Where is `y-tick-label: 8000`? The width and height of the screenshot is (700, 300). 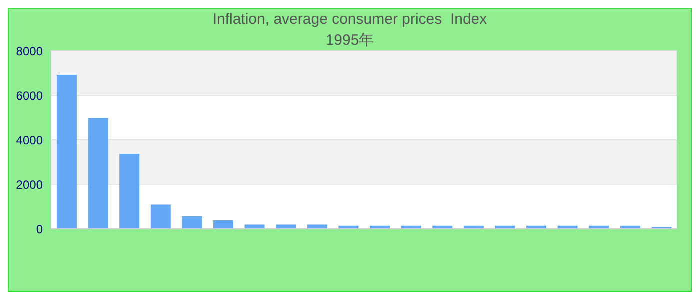 y-tick-label: 8000 is located at coordinates (30, 51).